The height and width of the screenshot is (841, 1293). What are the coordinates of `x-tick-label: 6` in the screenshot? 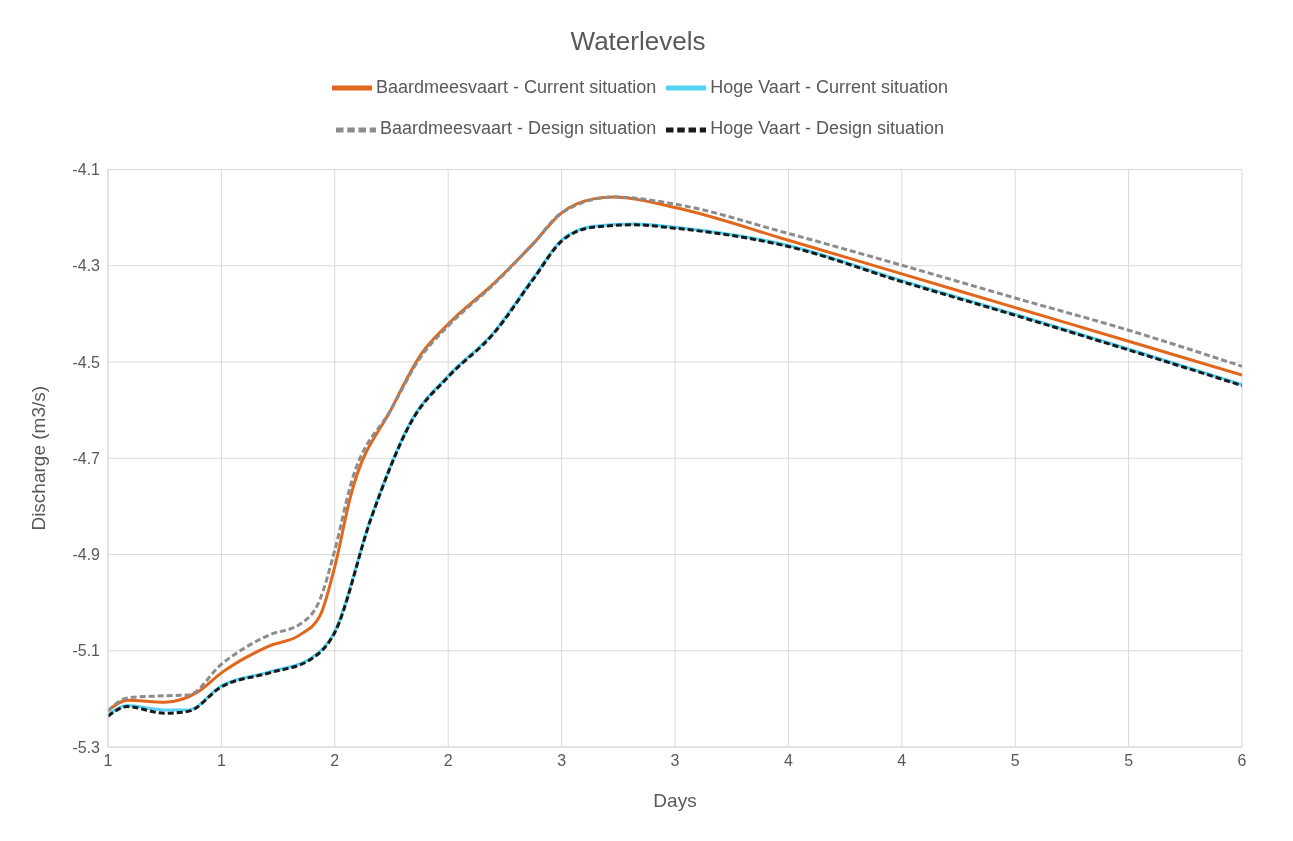 It's located at (1242, 761).